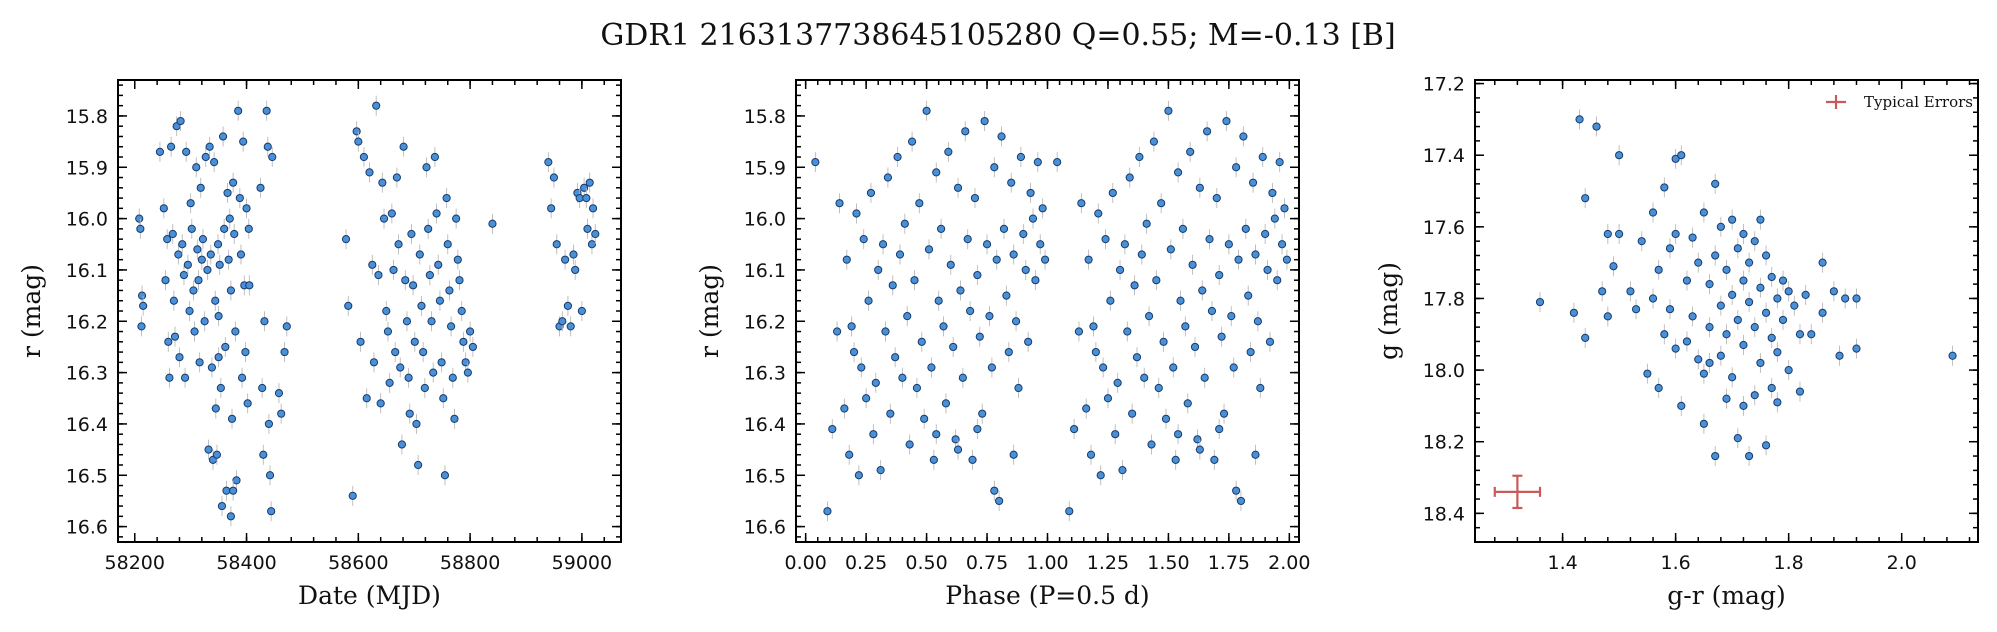 This screenshot has height=632, width=1997. I want to click on y-tick-label: 16.6, so click(87, 528).